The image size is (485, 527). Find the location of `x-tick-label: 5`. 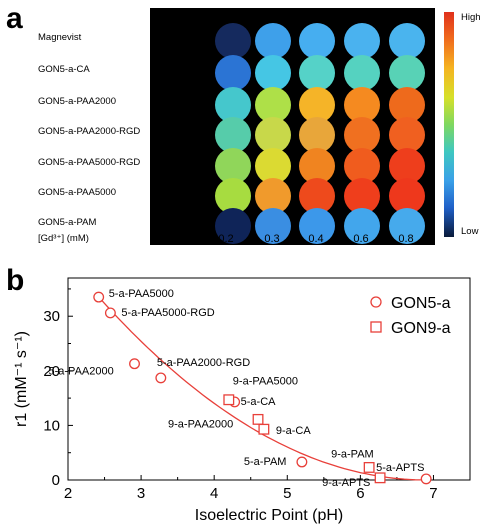

x-tick-label: 5 is located at coordinates (287, 493).